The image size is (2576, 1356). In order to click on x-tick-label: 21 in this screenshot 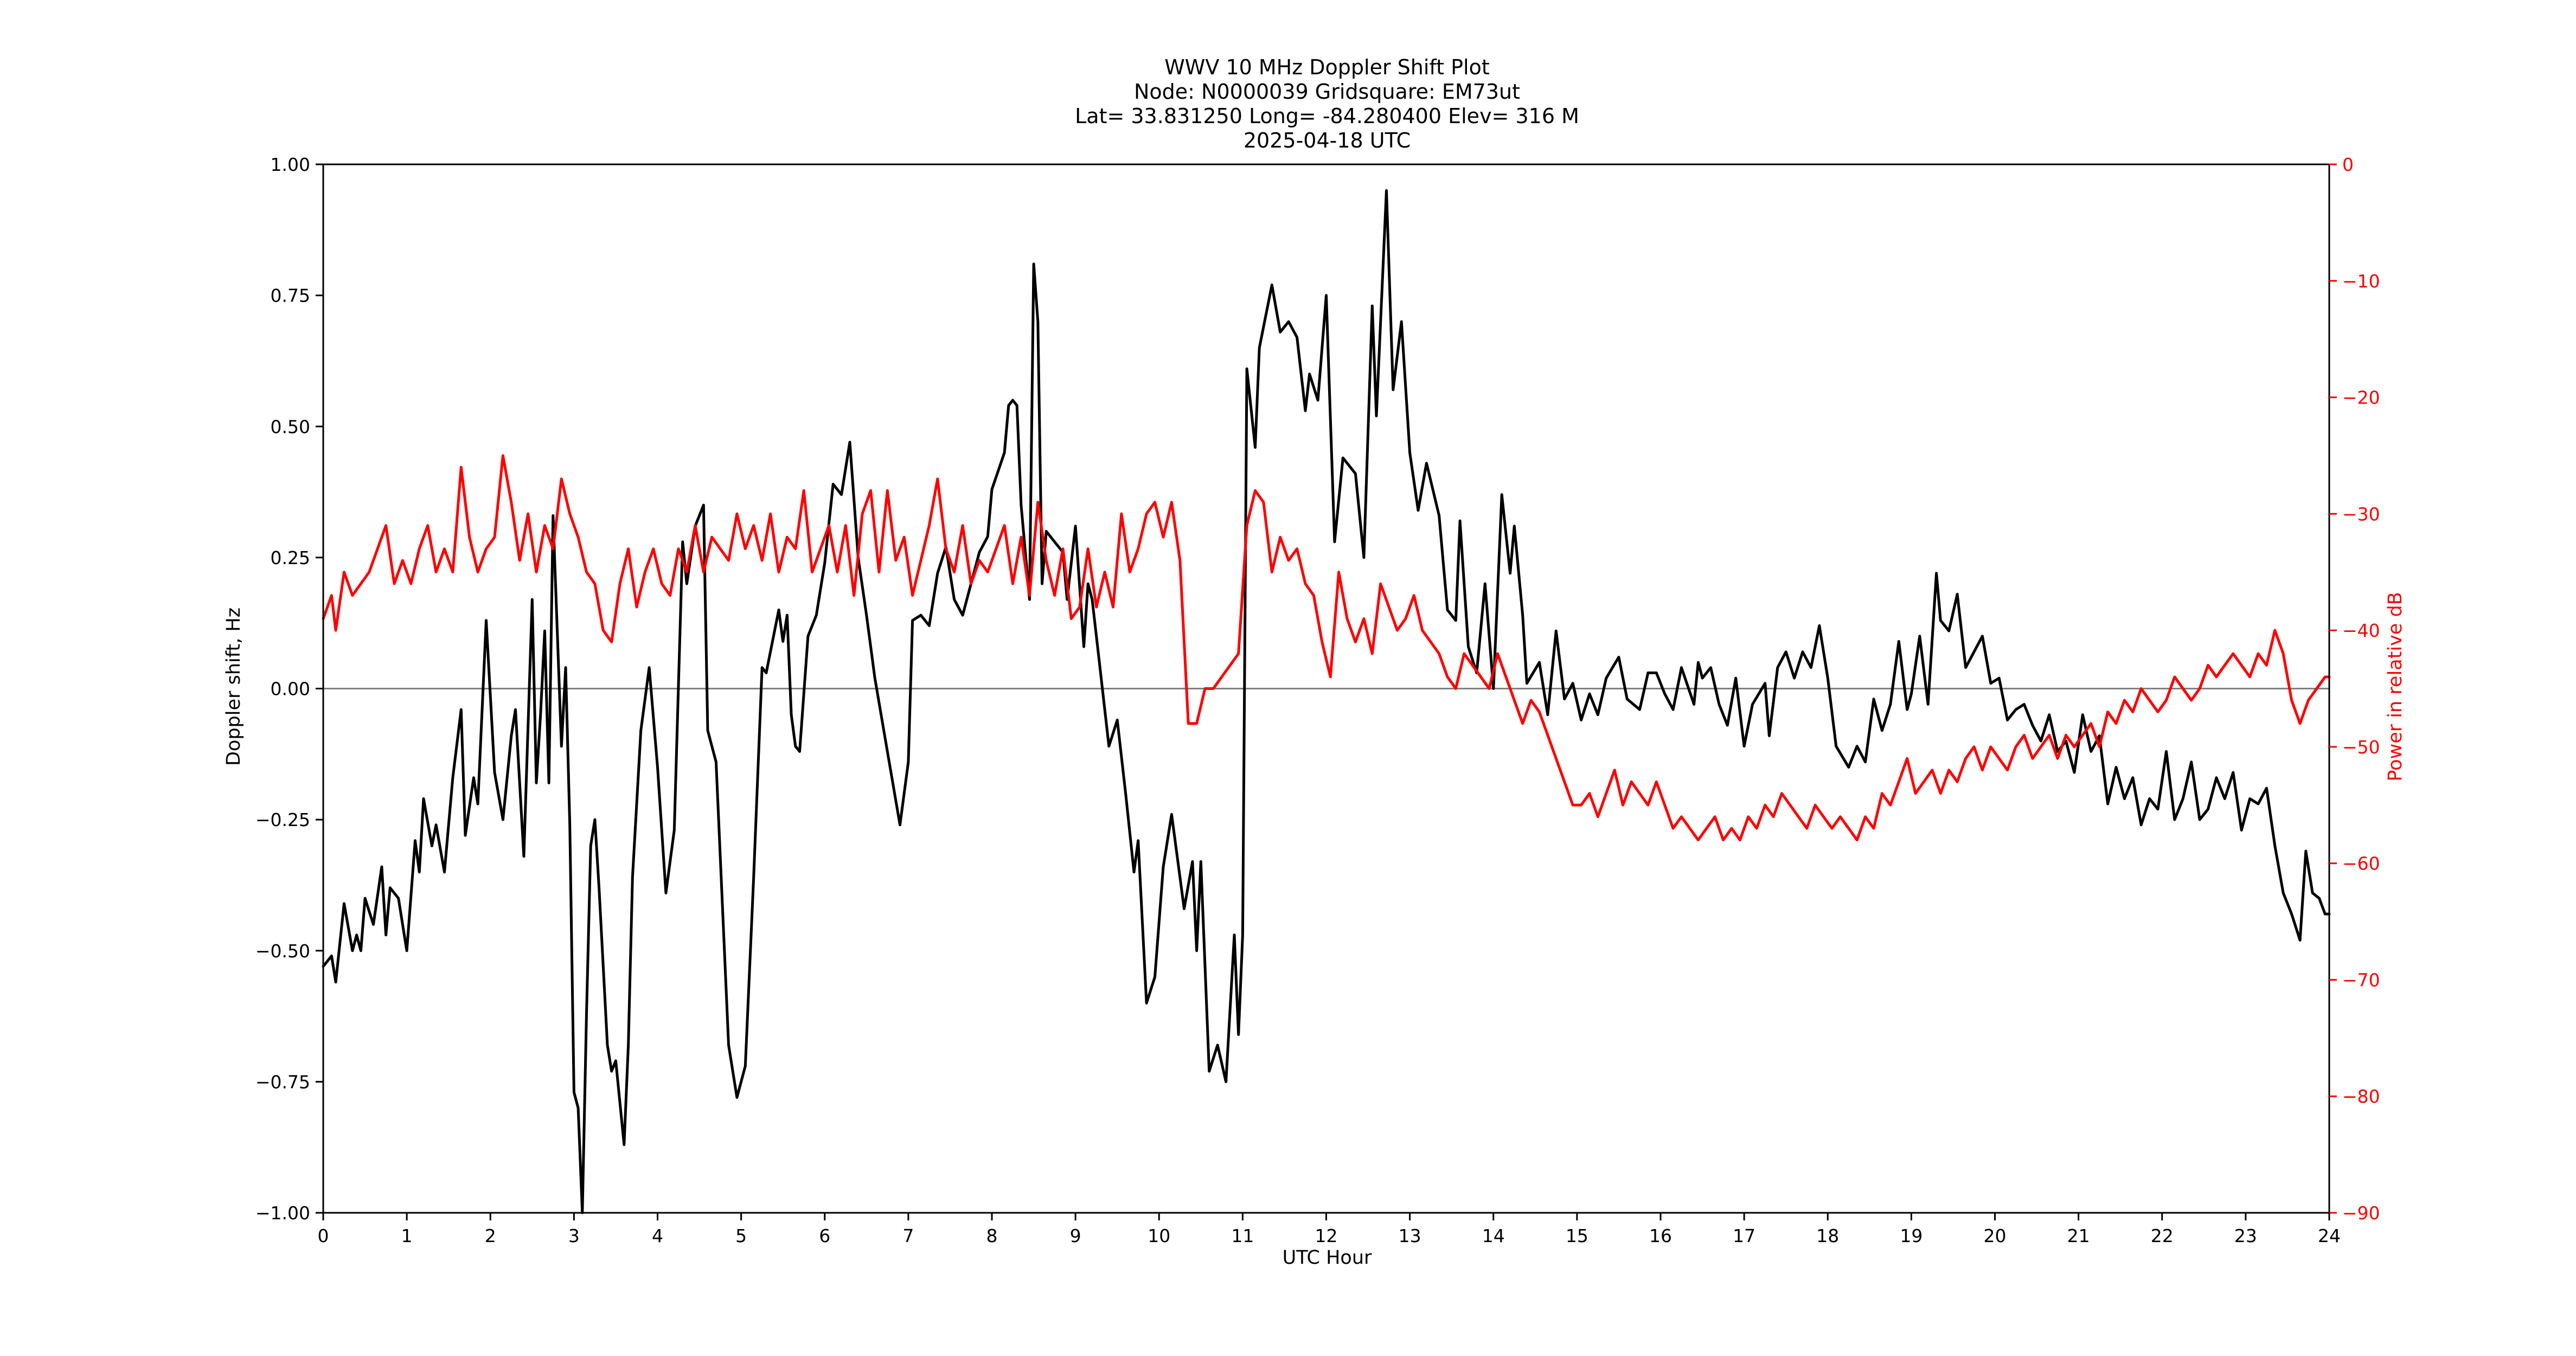, I will do `click(2078, 1235)`.